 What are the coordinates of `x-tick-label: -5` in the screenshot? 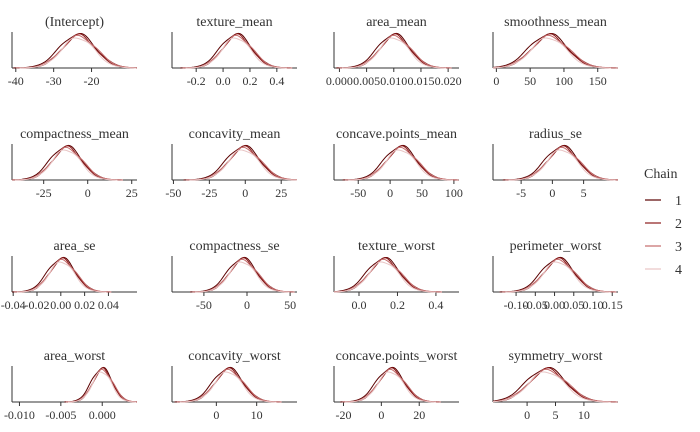 It's located at (521, 193).